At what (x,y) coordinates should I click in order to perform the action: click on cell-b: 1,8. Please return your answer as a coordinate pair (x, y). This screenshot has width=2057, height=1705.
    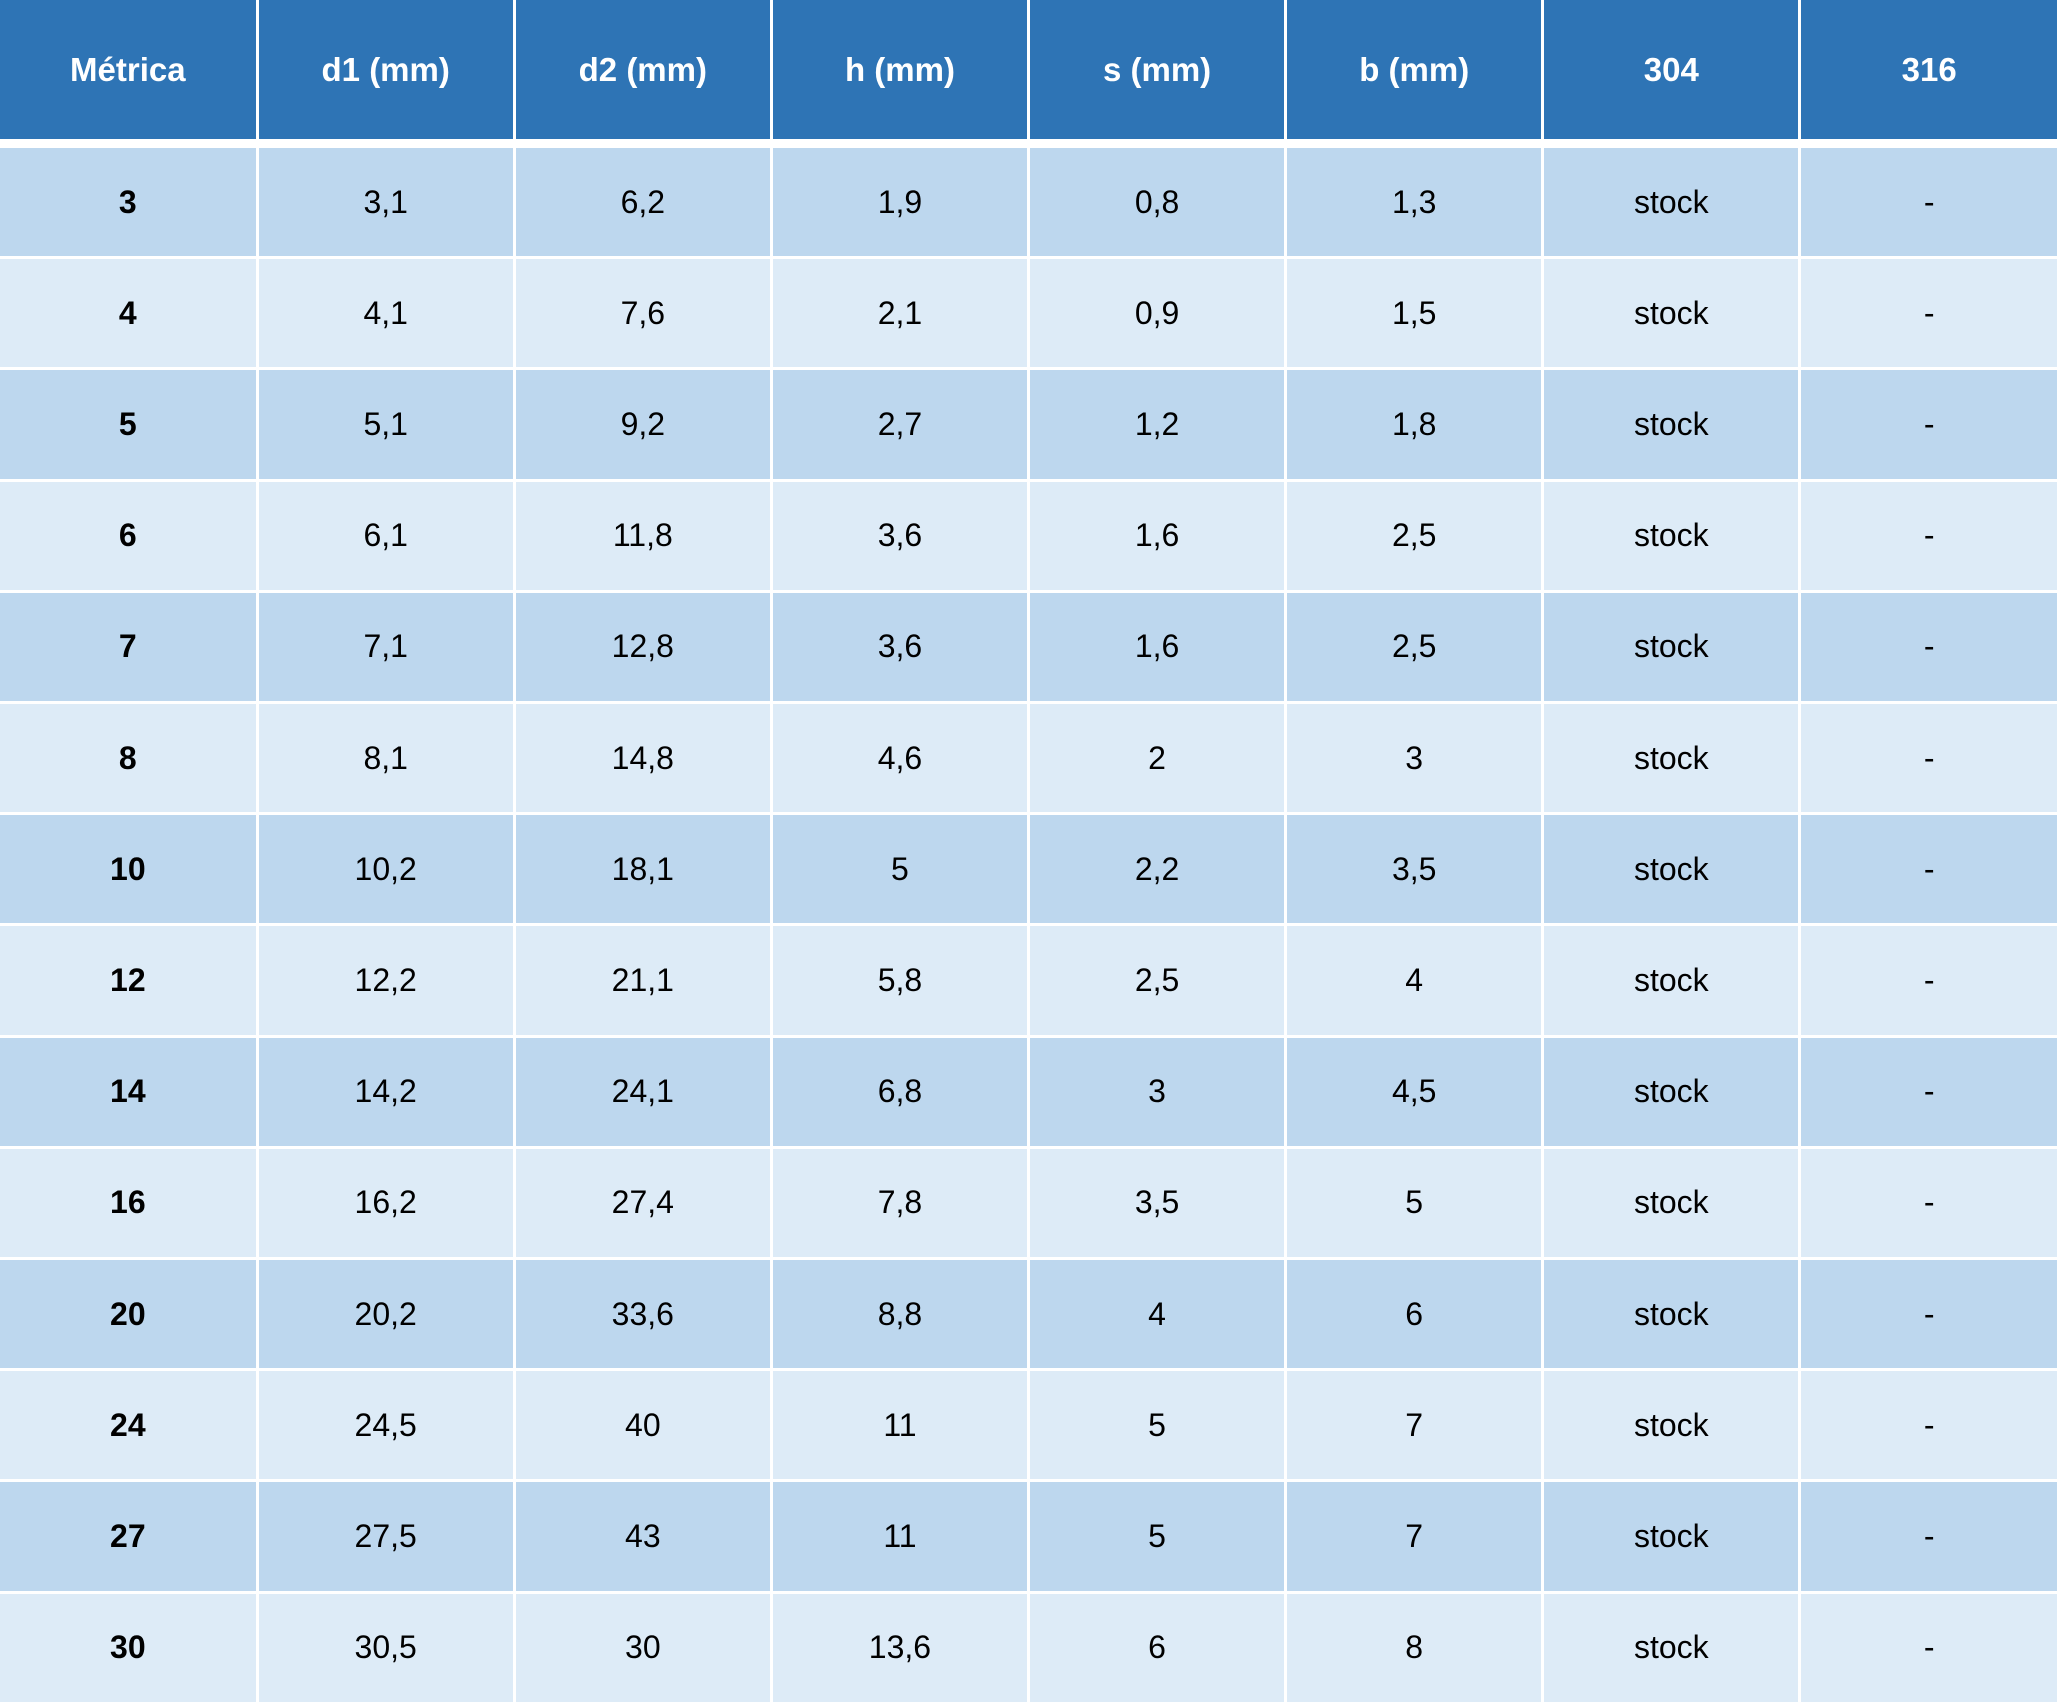
    Looking at the image, I should click on (1414, 424).